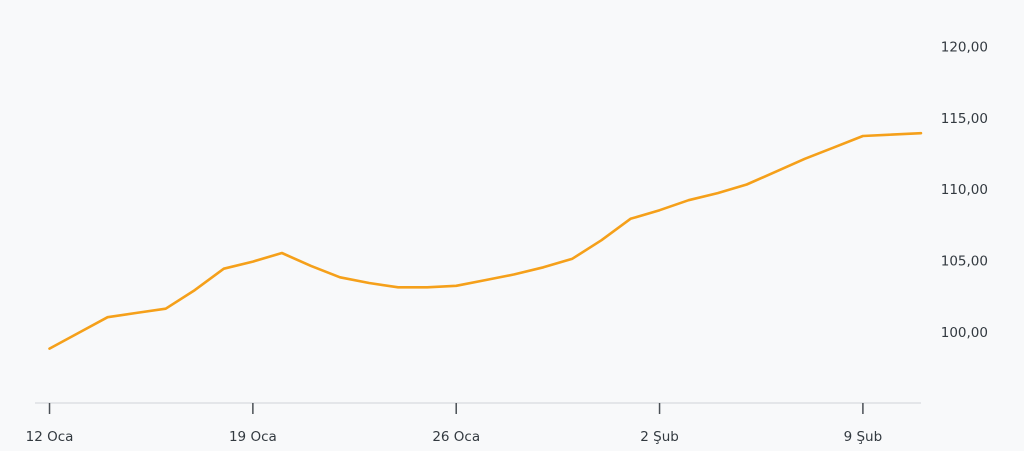  Describe the element at coordinates (659, 437) in the screenshot. I see `x-tick-label: 2 Şub` at that location.